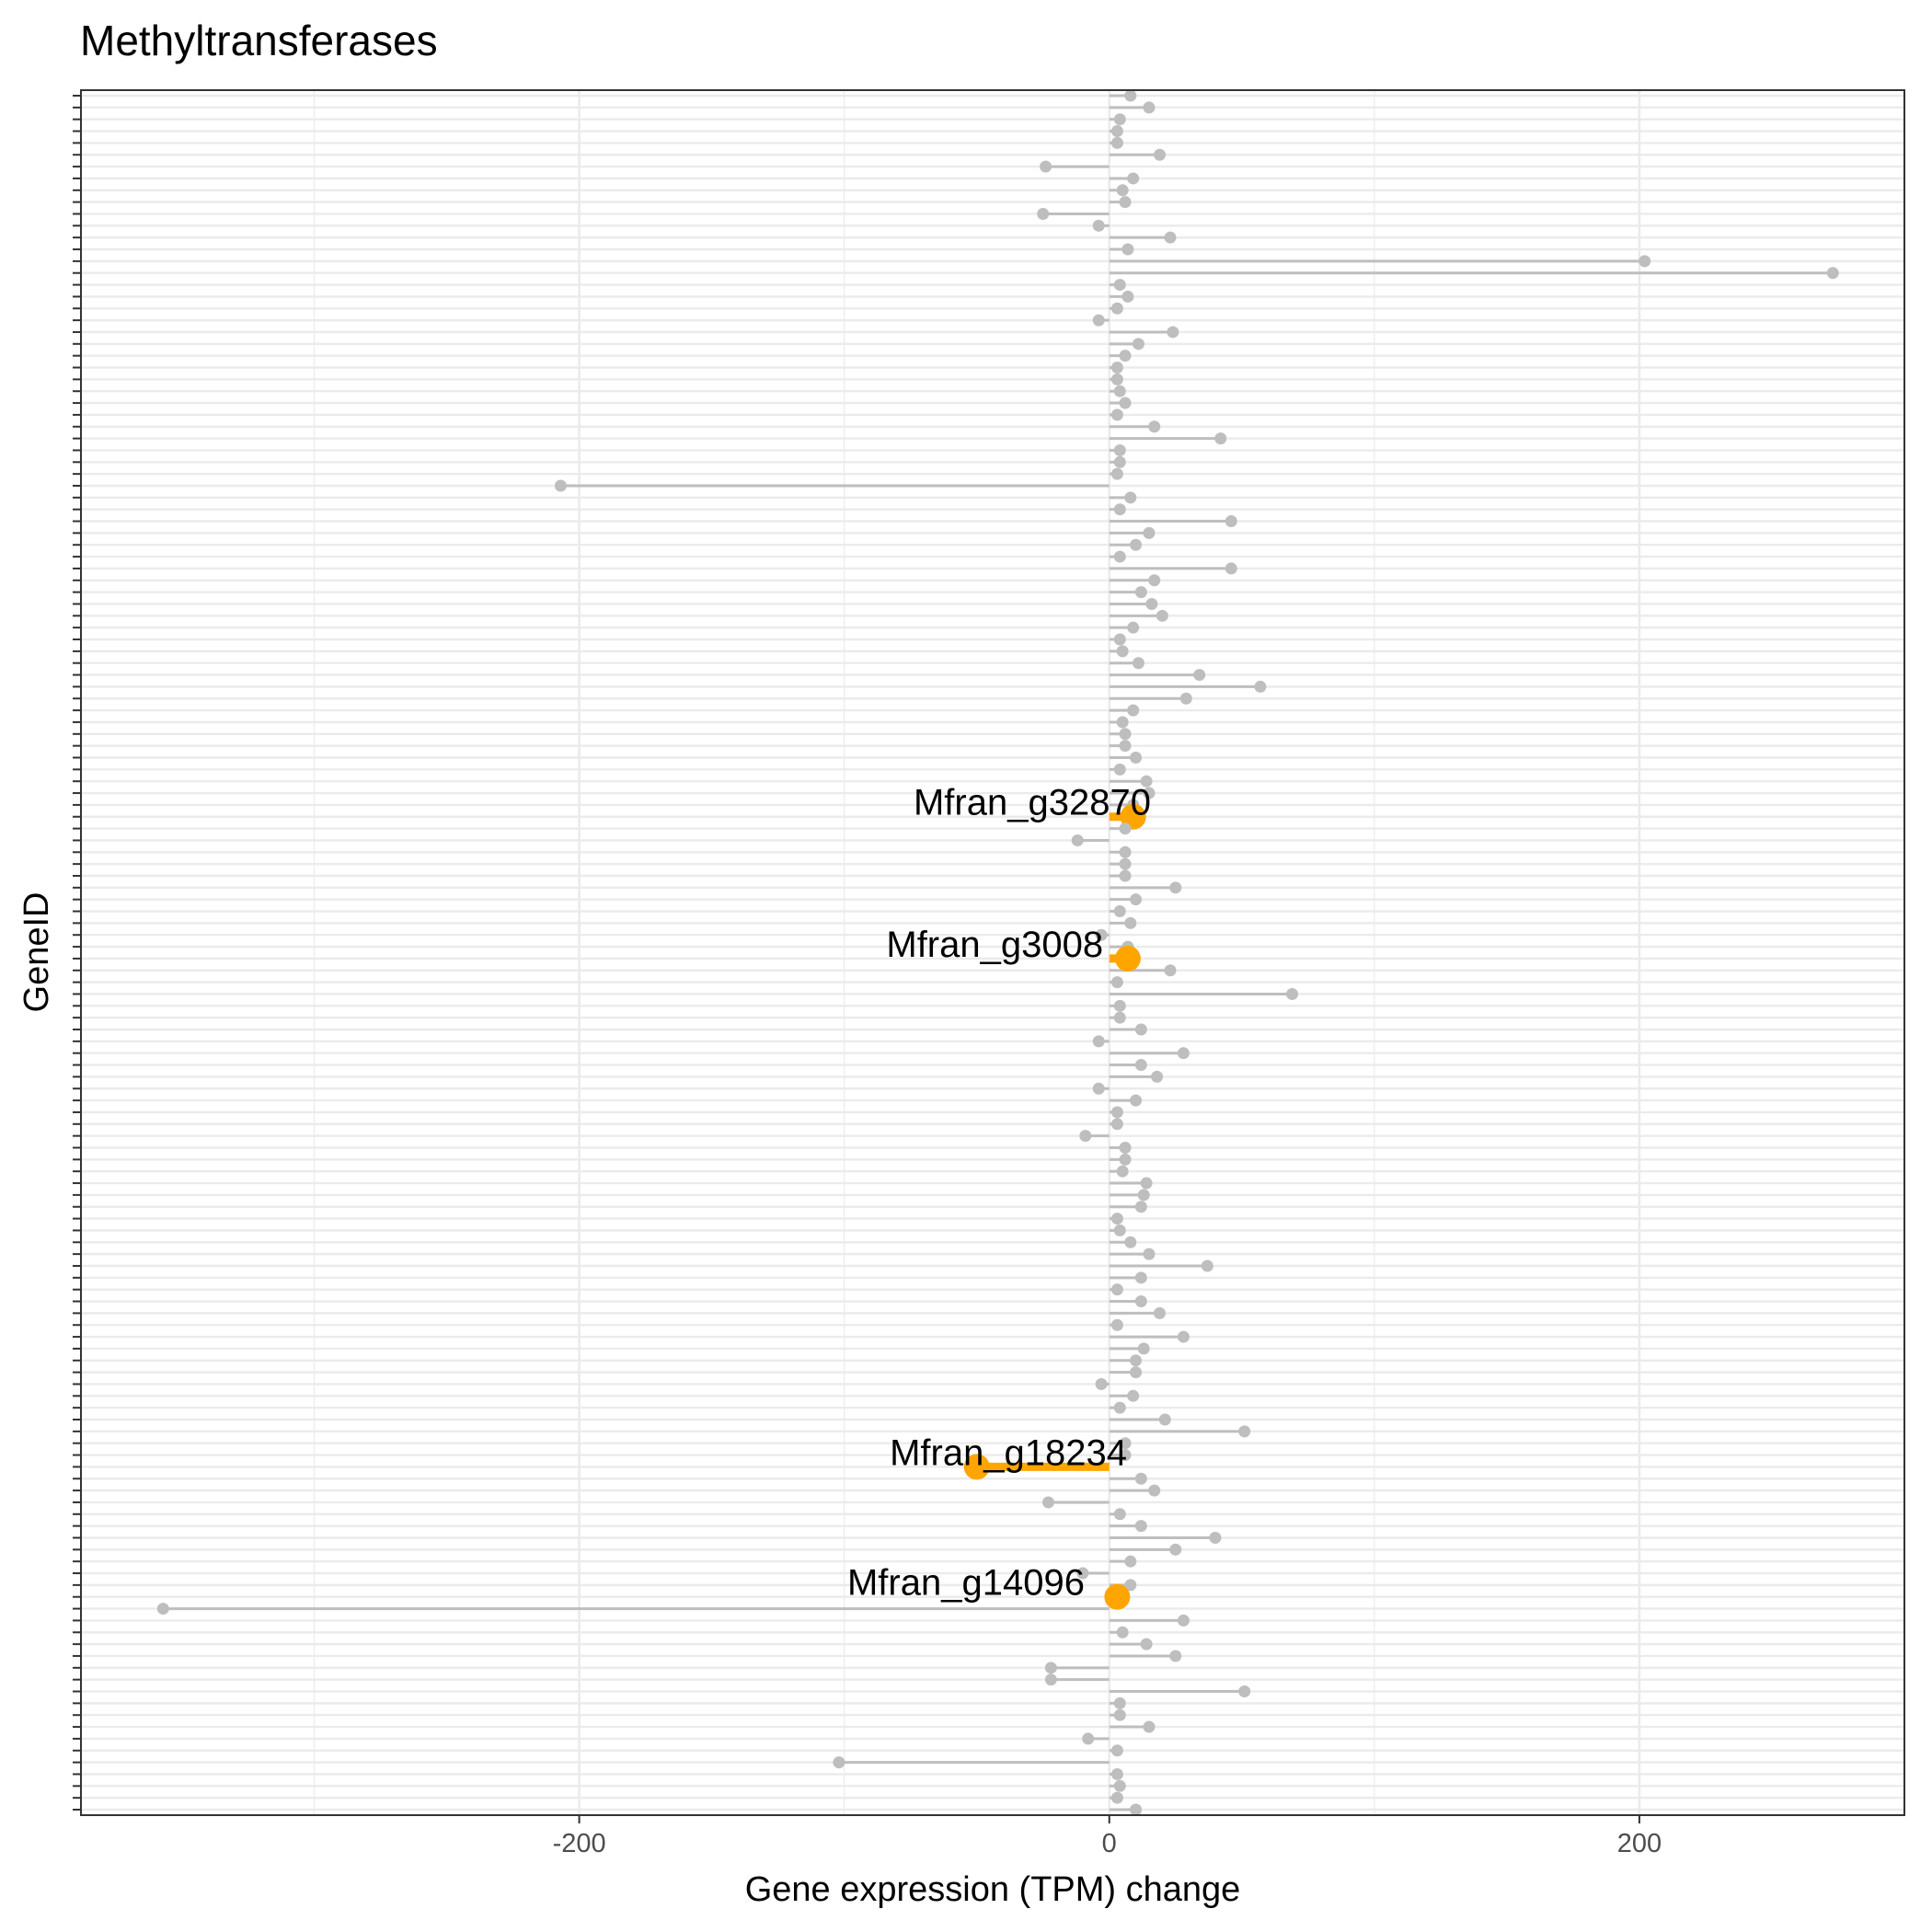 This screenshot has width=1932, height=1932. Describe the element at coordinates (1008, 1452) in the screenshot. I see `highlight-label: Mfran_g18234` at that location.